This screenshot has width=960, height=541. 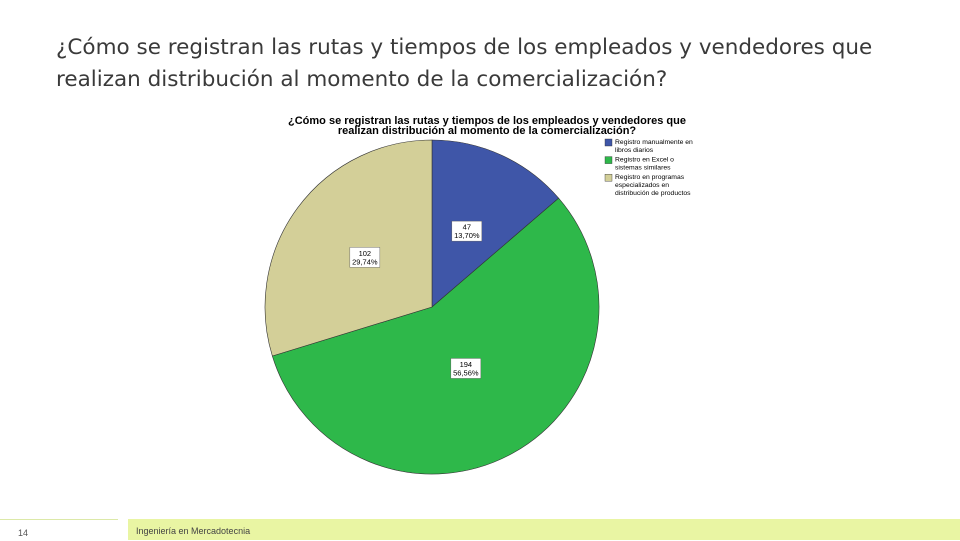 What do you see at coordinates (634, 150) in the screenshot?
I see `legend-label-0: libros diarios` at bounding box center [634, 150].